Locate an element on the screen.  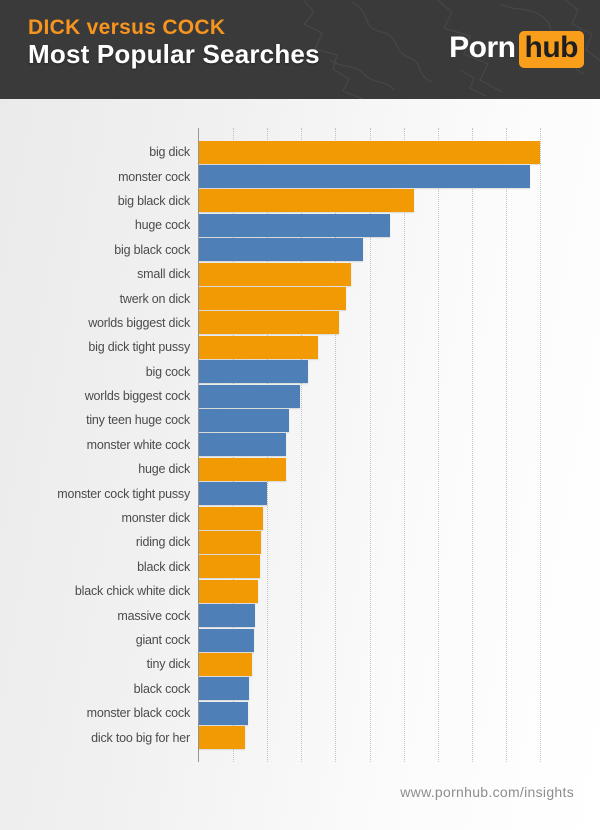
category-label: riding dick is located at coordinates (162, 542).